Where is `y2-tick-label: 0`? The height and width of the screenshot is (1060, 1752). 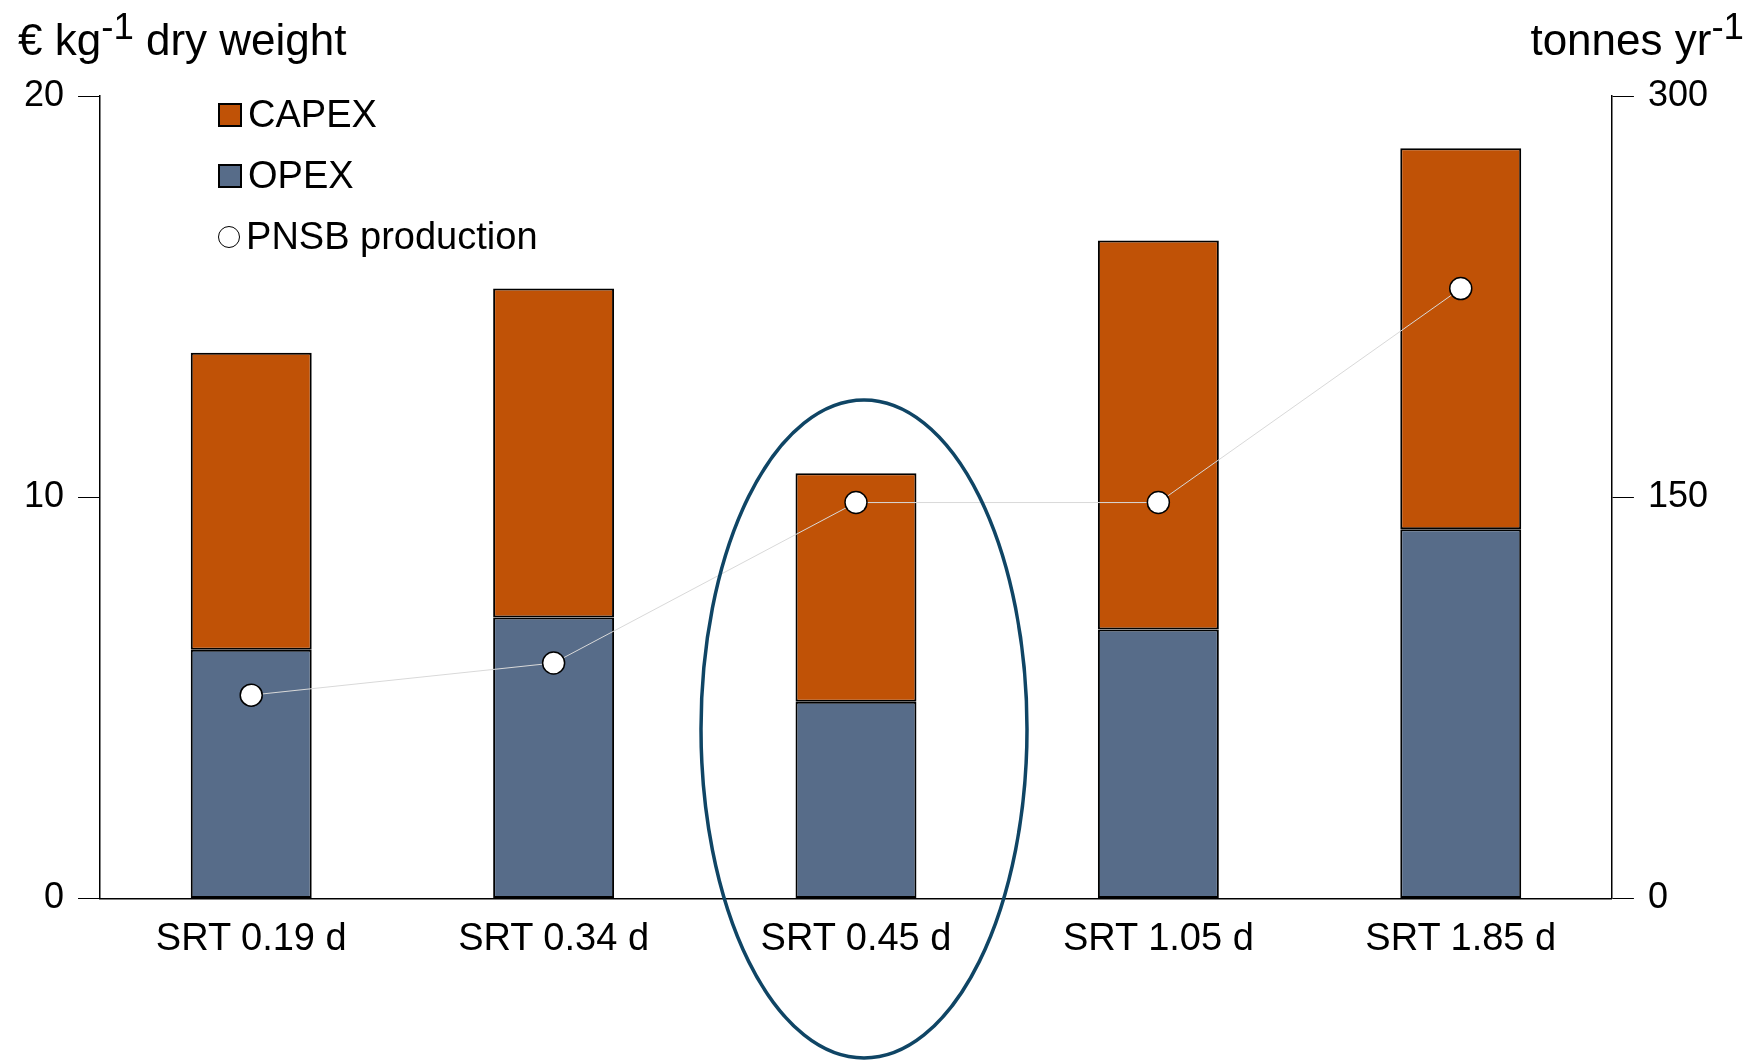 y2-tick-label: 0 is located at coordinates (1657, 896).